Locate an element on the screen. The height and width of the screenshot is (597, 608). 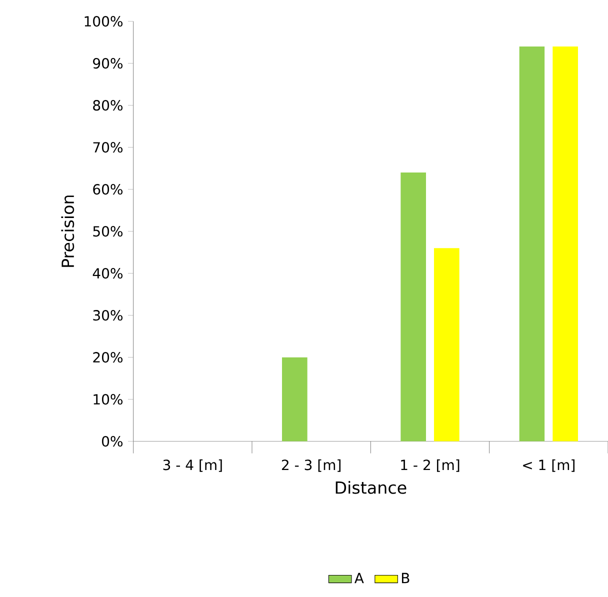
x-tick-label: 2 - 3 [m] is located at coordinates (311, 465).